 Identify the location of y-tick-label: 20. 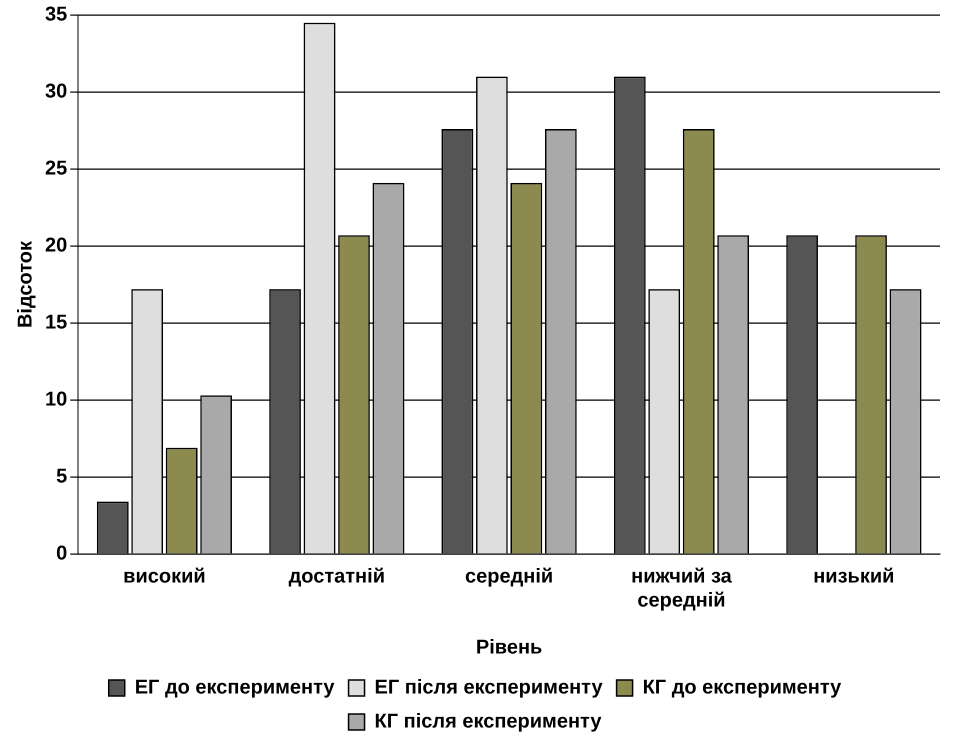
(56, 245).